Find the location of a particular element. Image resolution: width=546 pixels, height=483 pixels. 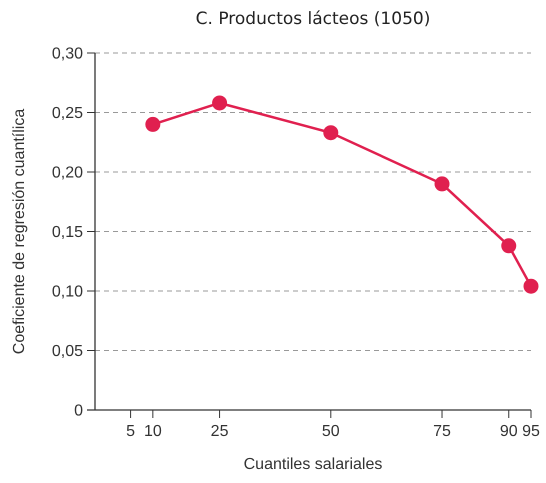

y-axis-title: Coeficiente de regresión cuantílica is located at coordinates (19, 231).